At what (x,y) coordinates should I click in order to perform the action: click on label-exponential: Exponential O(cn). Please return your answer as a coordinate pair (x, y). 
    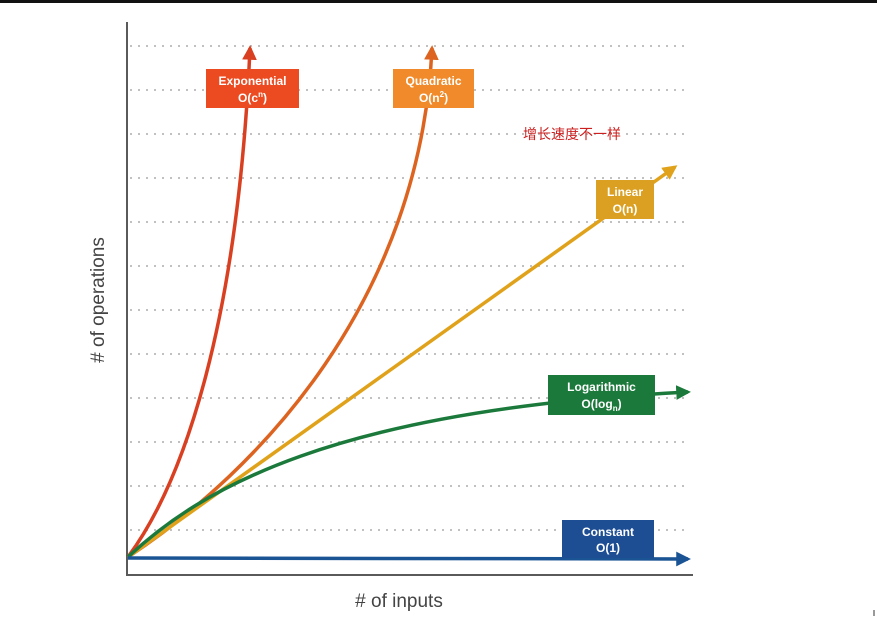
    Looking at the image, I should click on (252, 88).